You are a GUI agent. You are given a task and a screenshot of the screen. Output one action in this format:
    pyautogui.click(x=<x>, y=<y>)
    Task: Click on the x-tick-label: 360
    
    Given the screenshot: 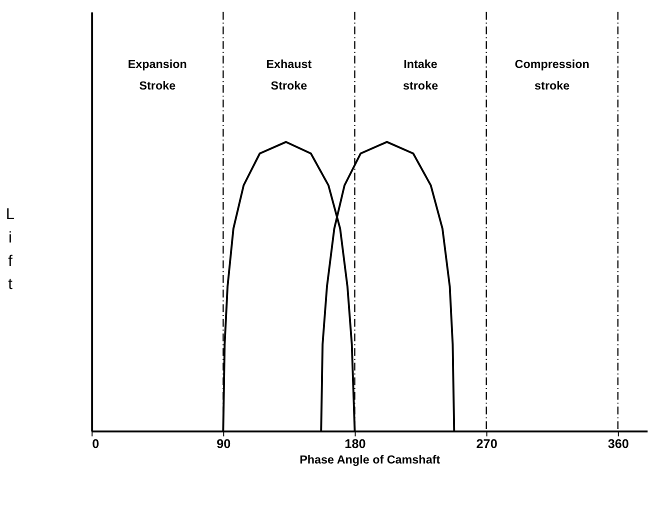 What is the action you would take?
    pyautogui.click(x=618, y=444)
    